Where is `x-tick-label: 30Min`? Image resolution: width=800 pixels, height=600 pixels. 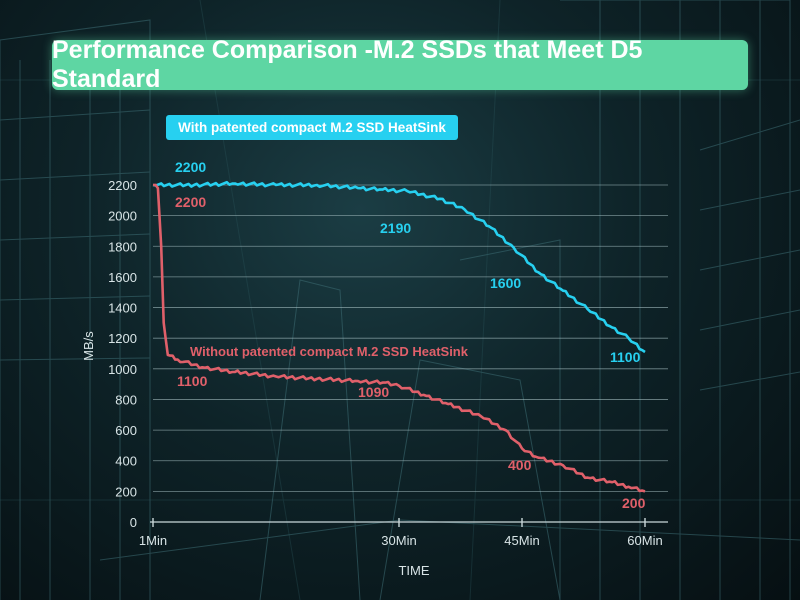
x-tick-label: 30Min is located at coordinates (398, 540).